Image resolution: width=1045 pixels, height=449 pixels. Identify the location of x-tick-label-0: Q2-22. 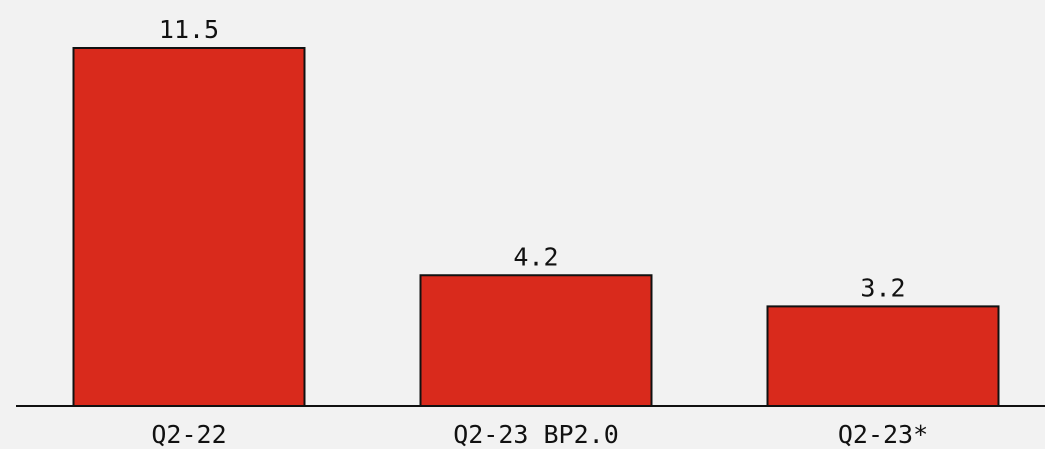
(188, 434).